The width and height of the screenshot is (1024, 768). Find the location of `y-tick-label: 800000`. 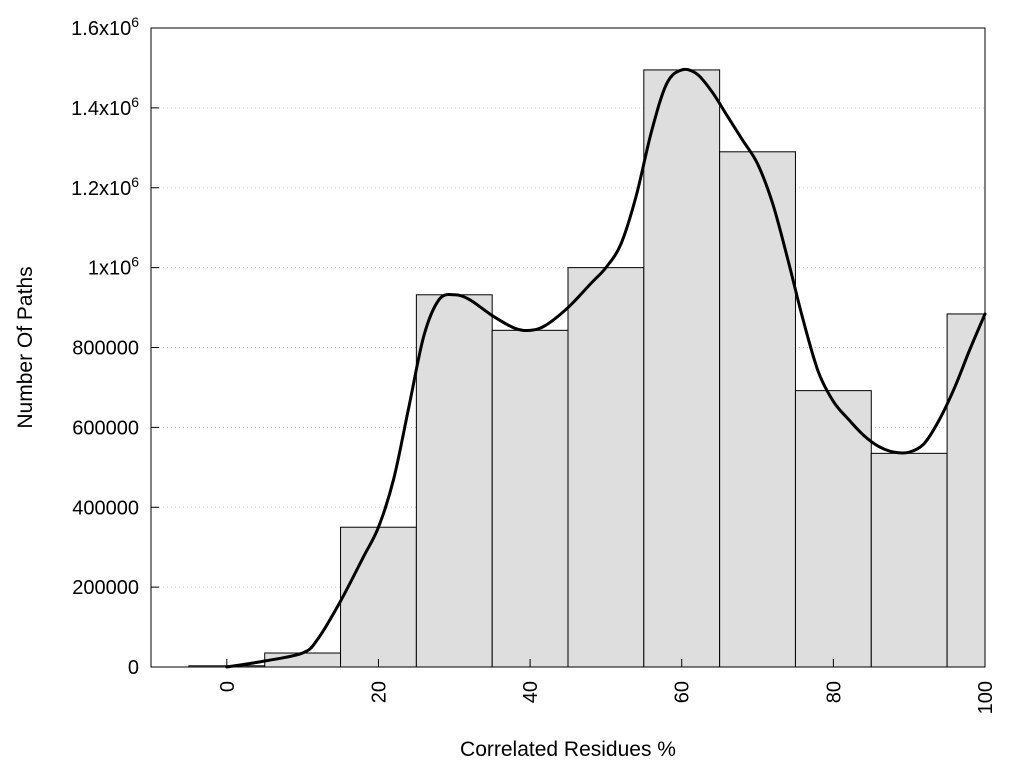

y-tick-label: 800000 is located at coordinates (105, 349).